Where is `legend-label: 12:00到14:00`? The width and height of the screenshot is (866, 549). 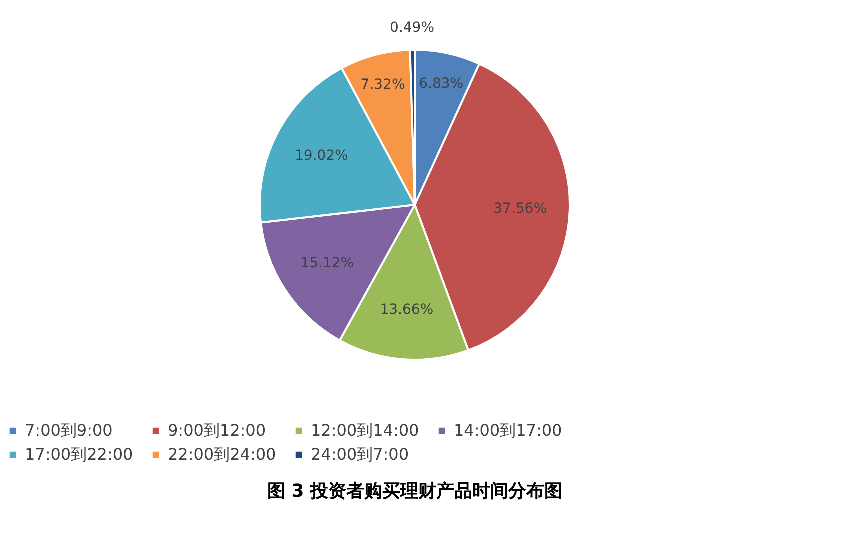 legend-label: 12:00到14:00 is located at coordinates (365, 430).